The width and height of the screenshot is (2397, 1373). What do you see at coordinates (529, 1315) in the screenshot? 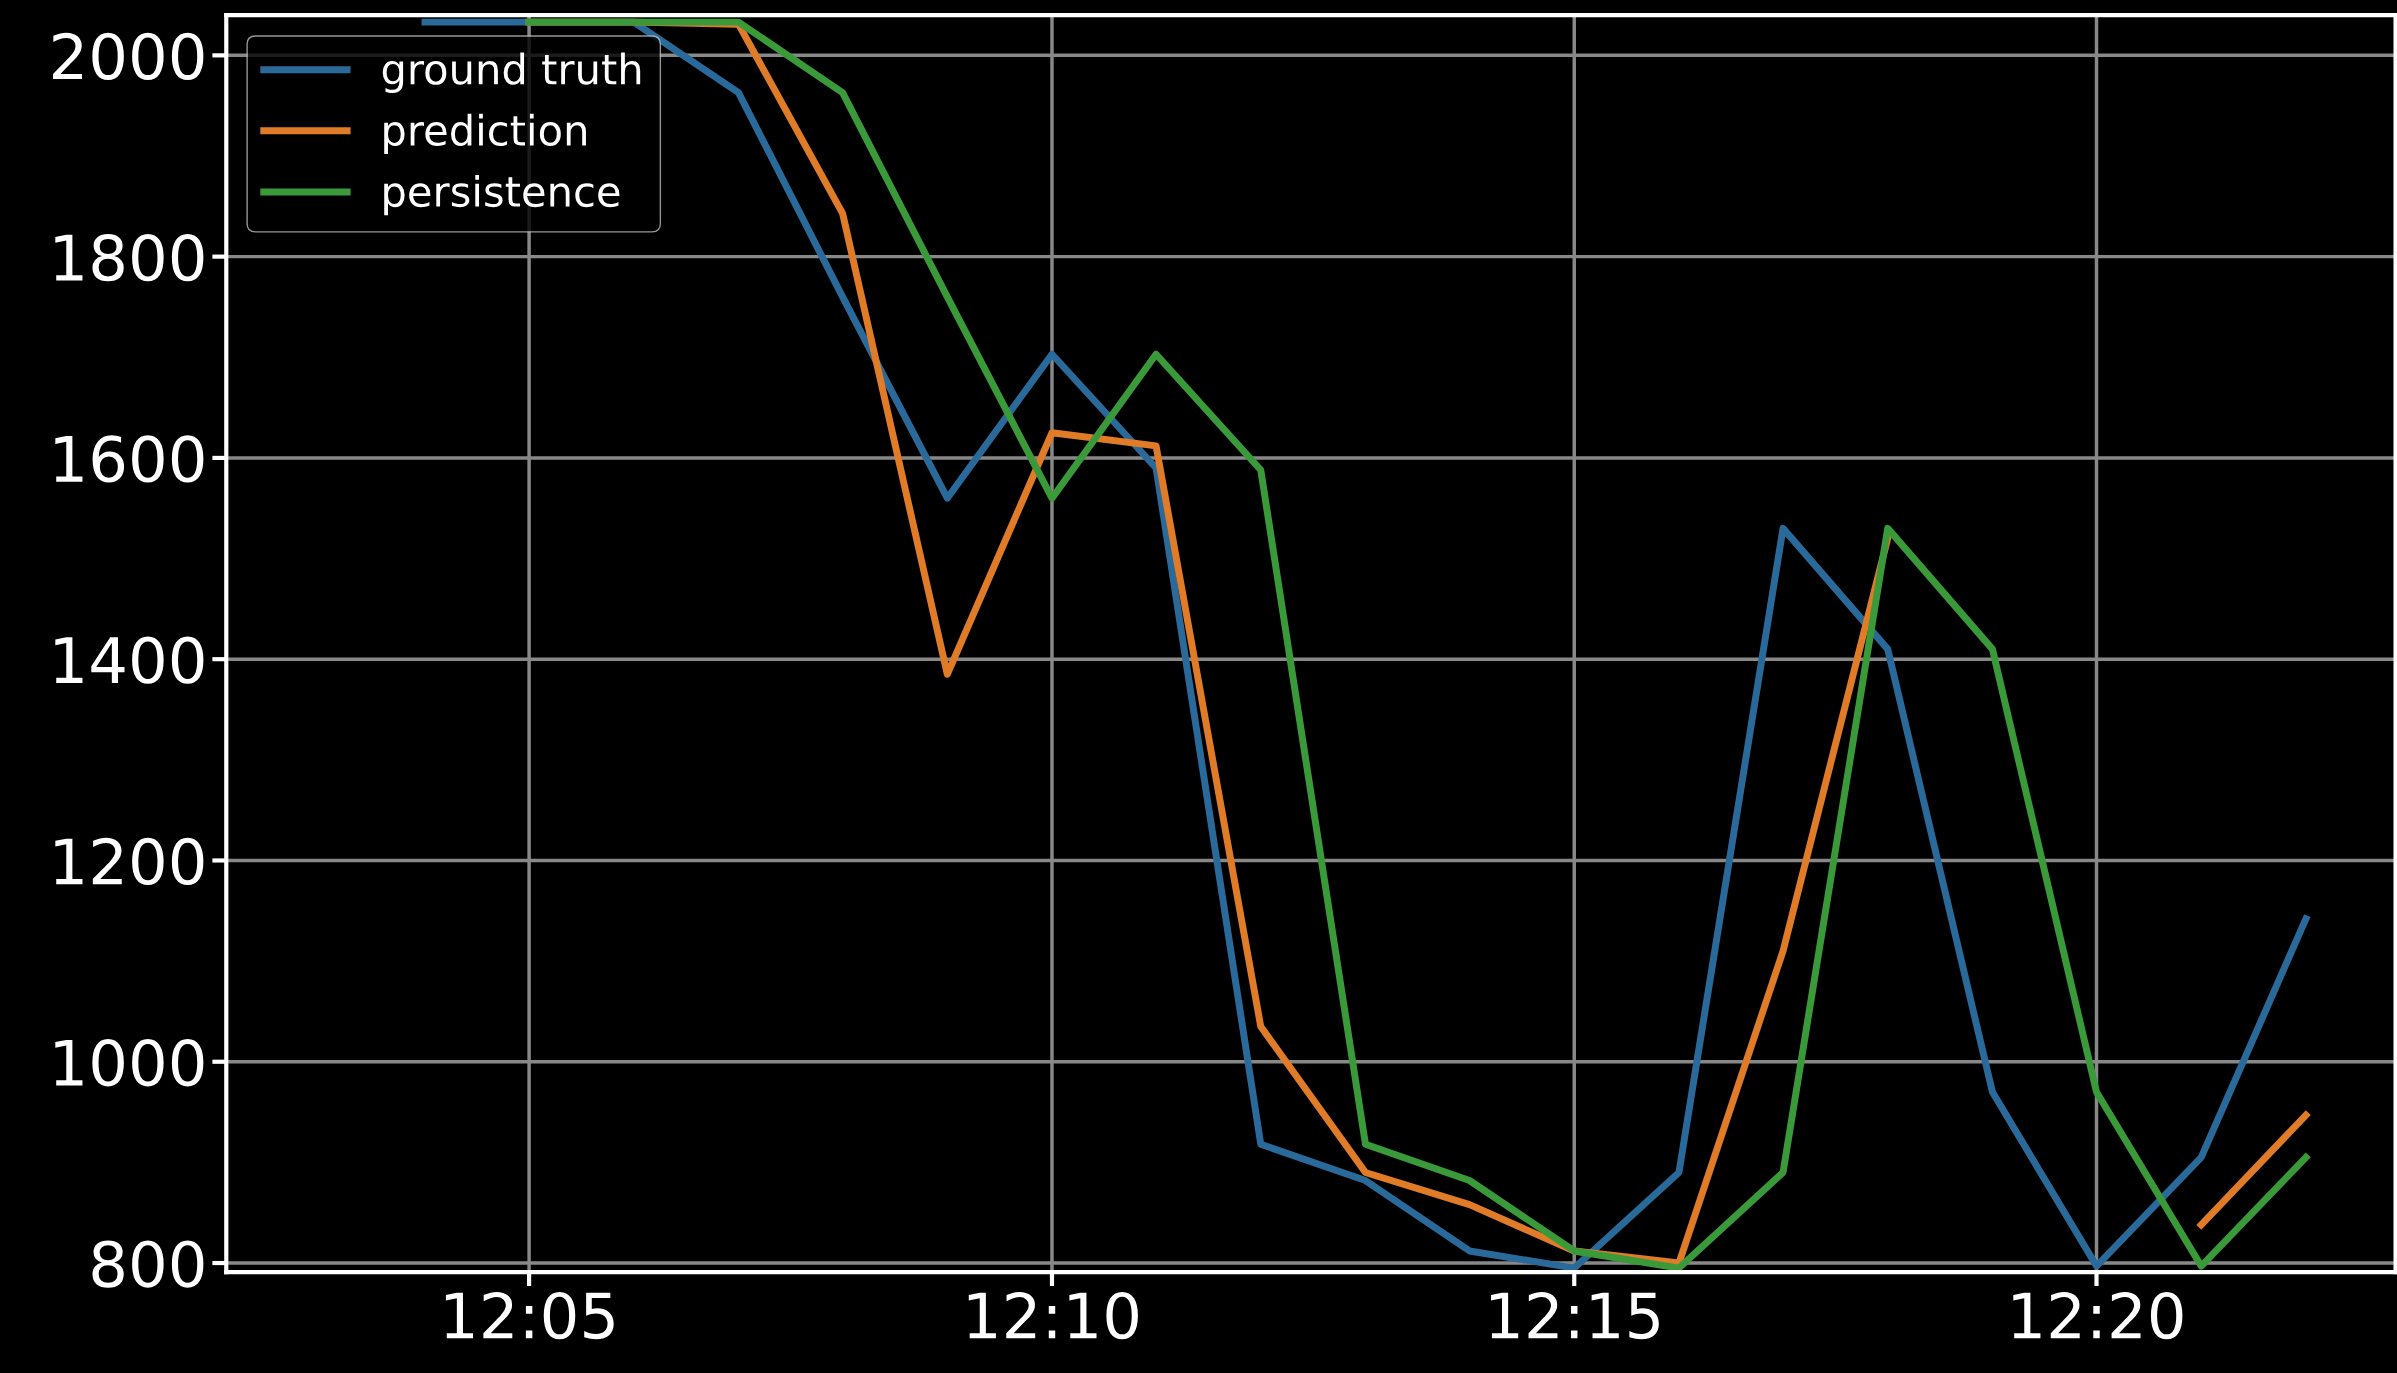
I see `x-tick-label: 12:05` at bounding box center [529, 1315].